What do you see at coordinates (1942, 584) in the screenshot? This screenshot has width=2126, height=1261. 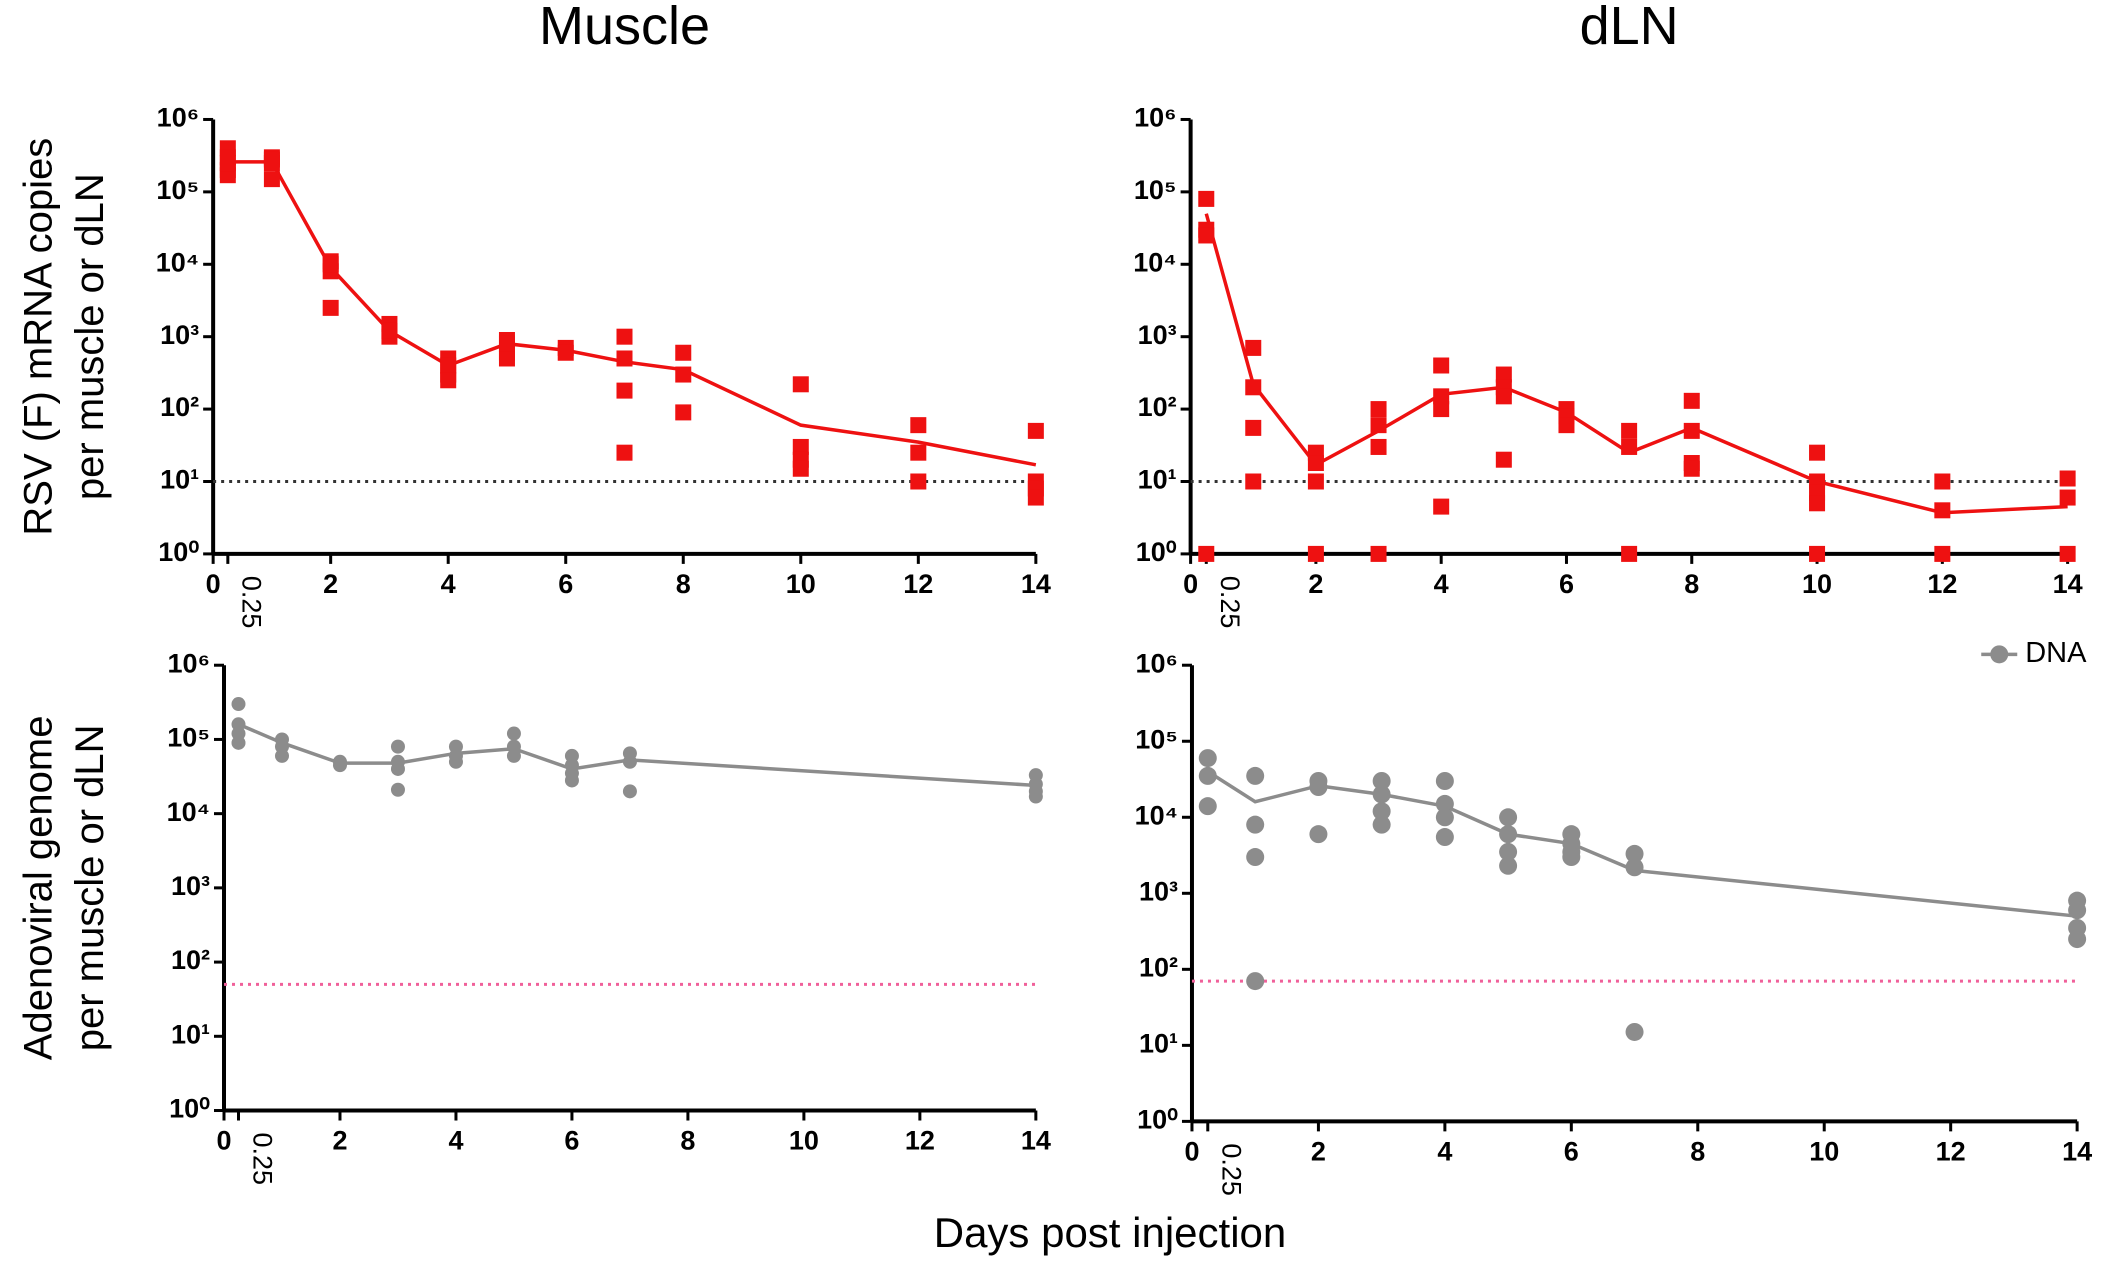 I see `x-tick-label: 12` at bounding box center [1942, 584].